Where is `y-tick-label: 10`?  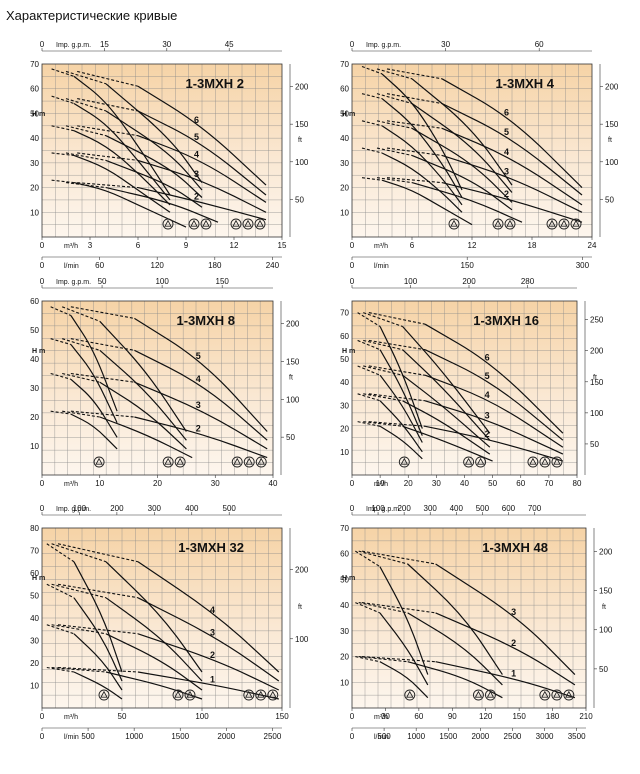
y-tick-label: 10 is located at coordinates (344, 212).